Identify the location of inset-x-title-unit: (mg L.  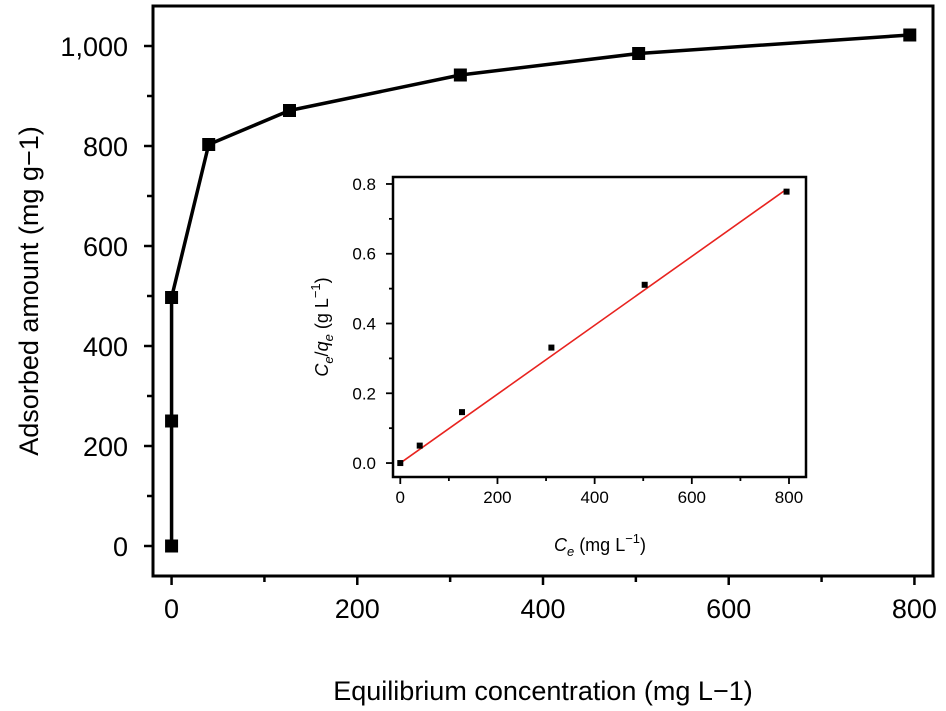
(599, 545).